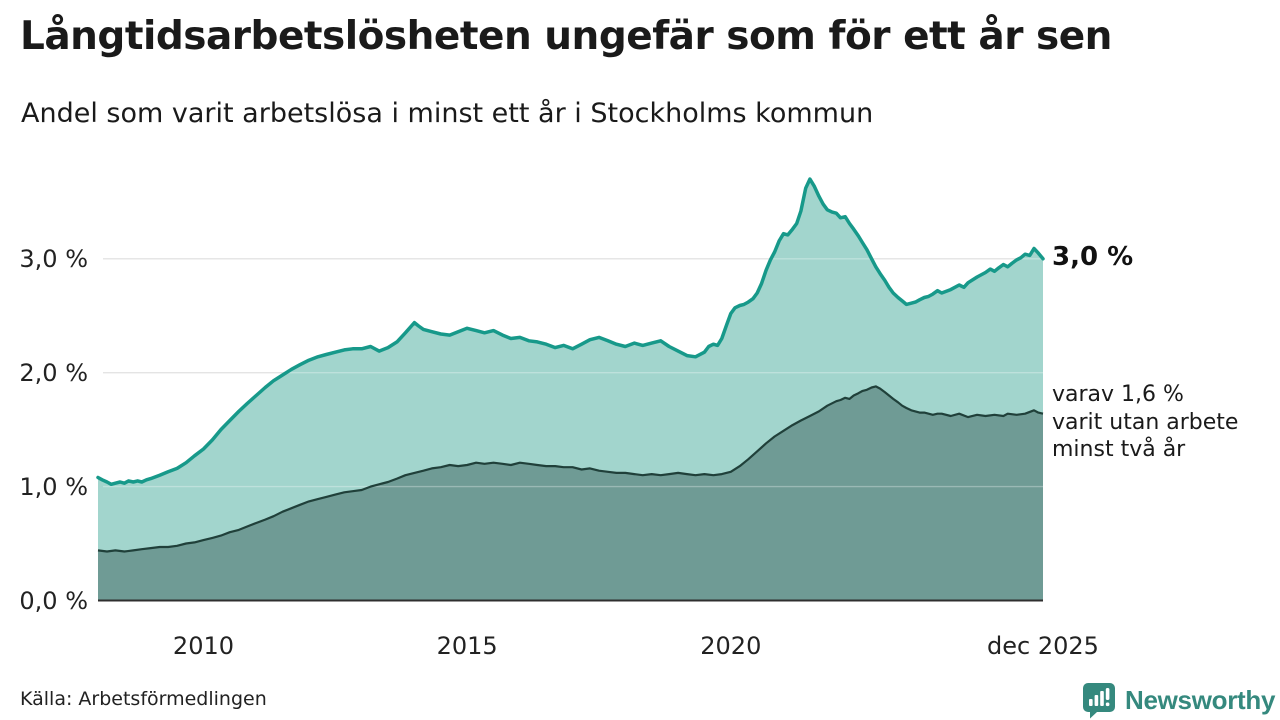 The width and height of the screenshot is (1280, 720). What do you see at coordinates (53, 600) in the screenshot?
I see `y-tick-0: 0,0 %` at bounding box center [53, 600].